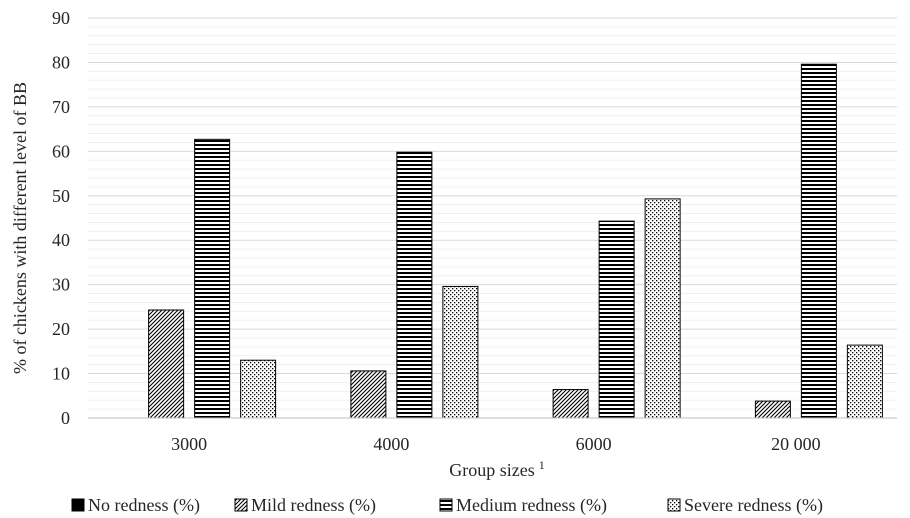  What do you see at coordinates (313, 505) in the screenshot?
I see `legend-label: Mild redness (%)` at bounding box center [313, 505].